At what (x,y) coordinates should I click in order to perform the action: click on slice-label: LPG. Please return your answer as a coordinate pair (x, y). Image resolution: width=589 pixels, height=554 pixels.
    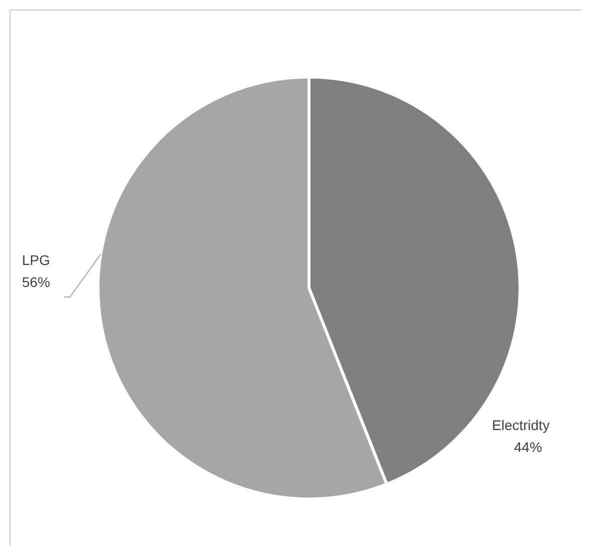
    Looking at the image, I should click on (36, 260).